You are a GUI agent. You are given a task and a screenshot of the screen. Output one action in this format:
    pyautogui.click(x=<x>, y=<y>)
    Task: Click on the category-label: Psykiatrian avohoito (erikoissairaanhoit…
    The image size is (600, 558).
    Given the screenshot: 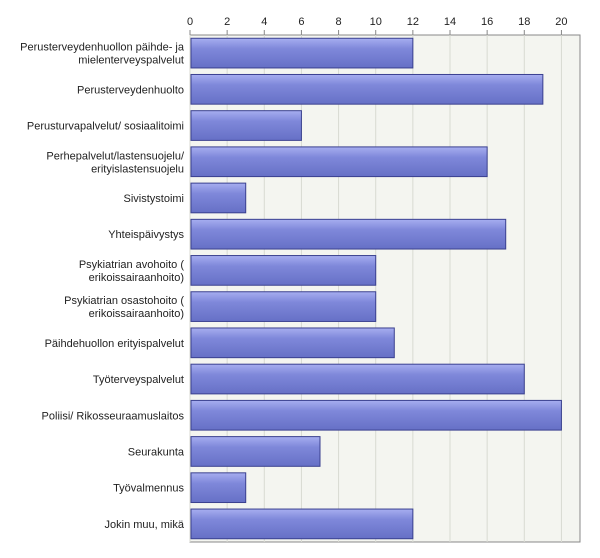 What is the action you would take?
    pyautogui.click(x=131, y=271)
    